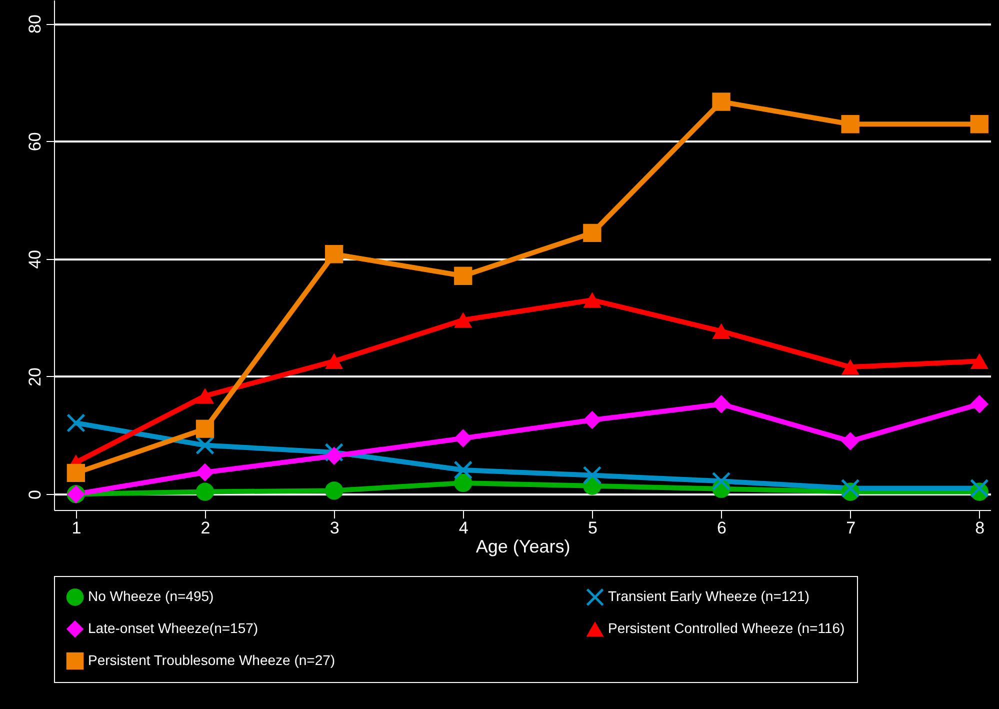  What do you see at coordinates (205, 528) in the screenshot?
I see `x-tick-label: 2` at bounding box center [205, 528].